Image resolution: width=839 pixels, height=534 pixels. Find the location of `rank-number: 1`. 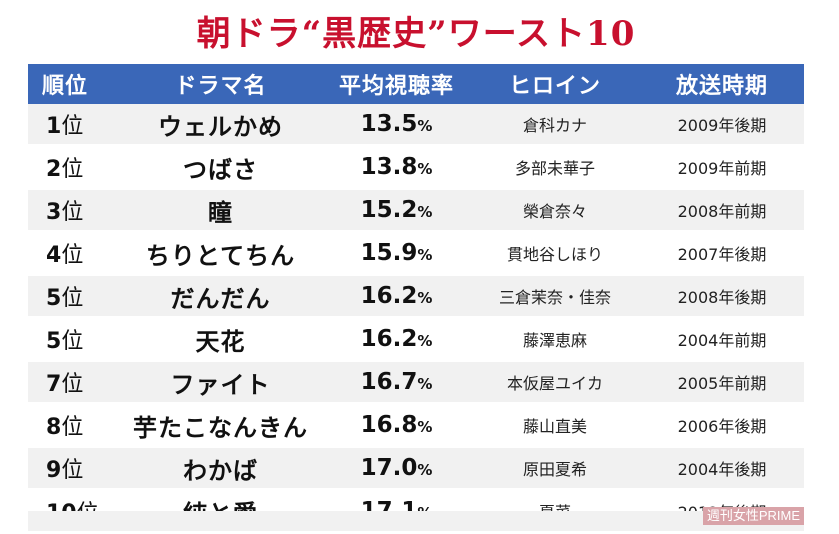

rank-number: 1 is located at coordinates (54, 126).